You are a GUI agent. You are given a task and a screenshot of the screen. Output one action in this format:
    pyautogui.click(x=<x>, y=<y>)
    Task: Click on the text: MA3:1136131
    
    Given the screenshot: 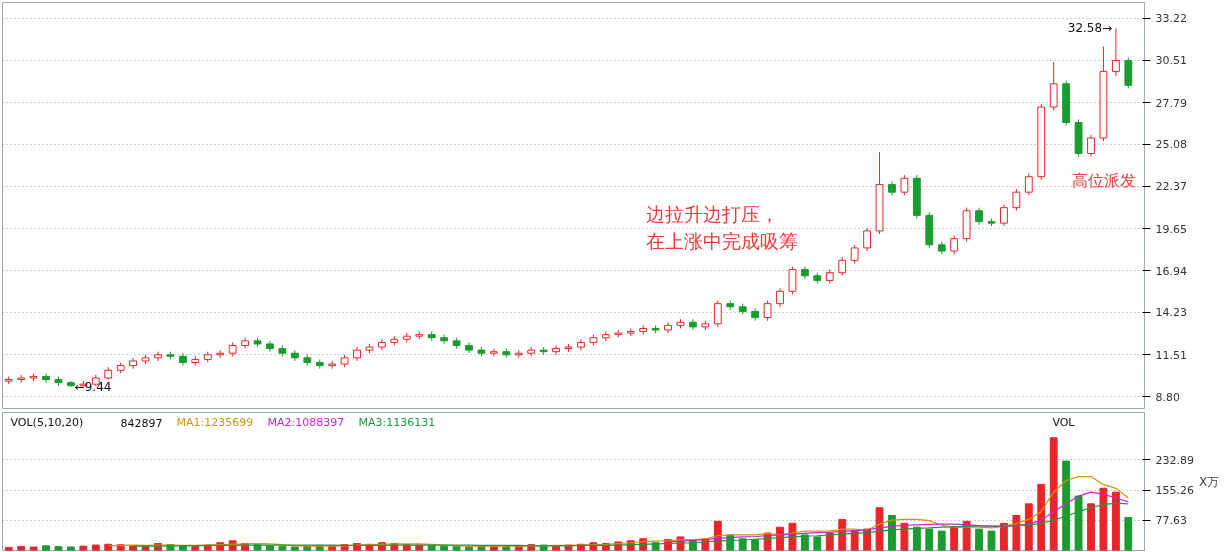 What is the action you would take?
    pyautogui.click(x=397, y=422)
    